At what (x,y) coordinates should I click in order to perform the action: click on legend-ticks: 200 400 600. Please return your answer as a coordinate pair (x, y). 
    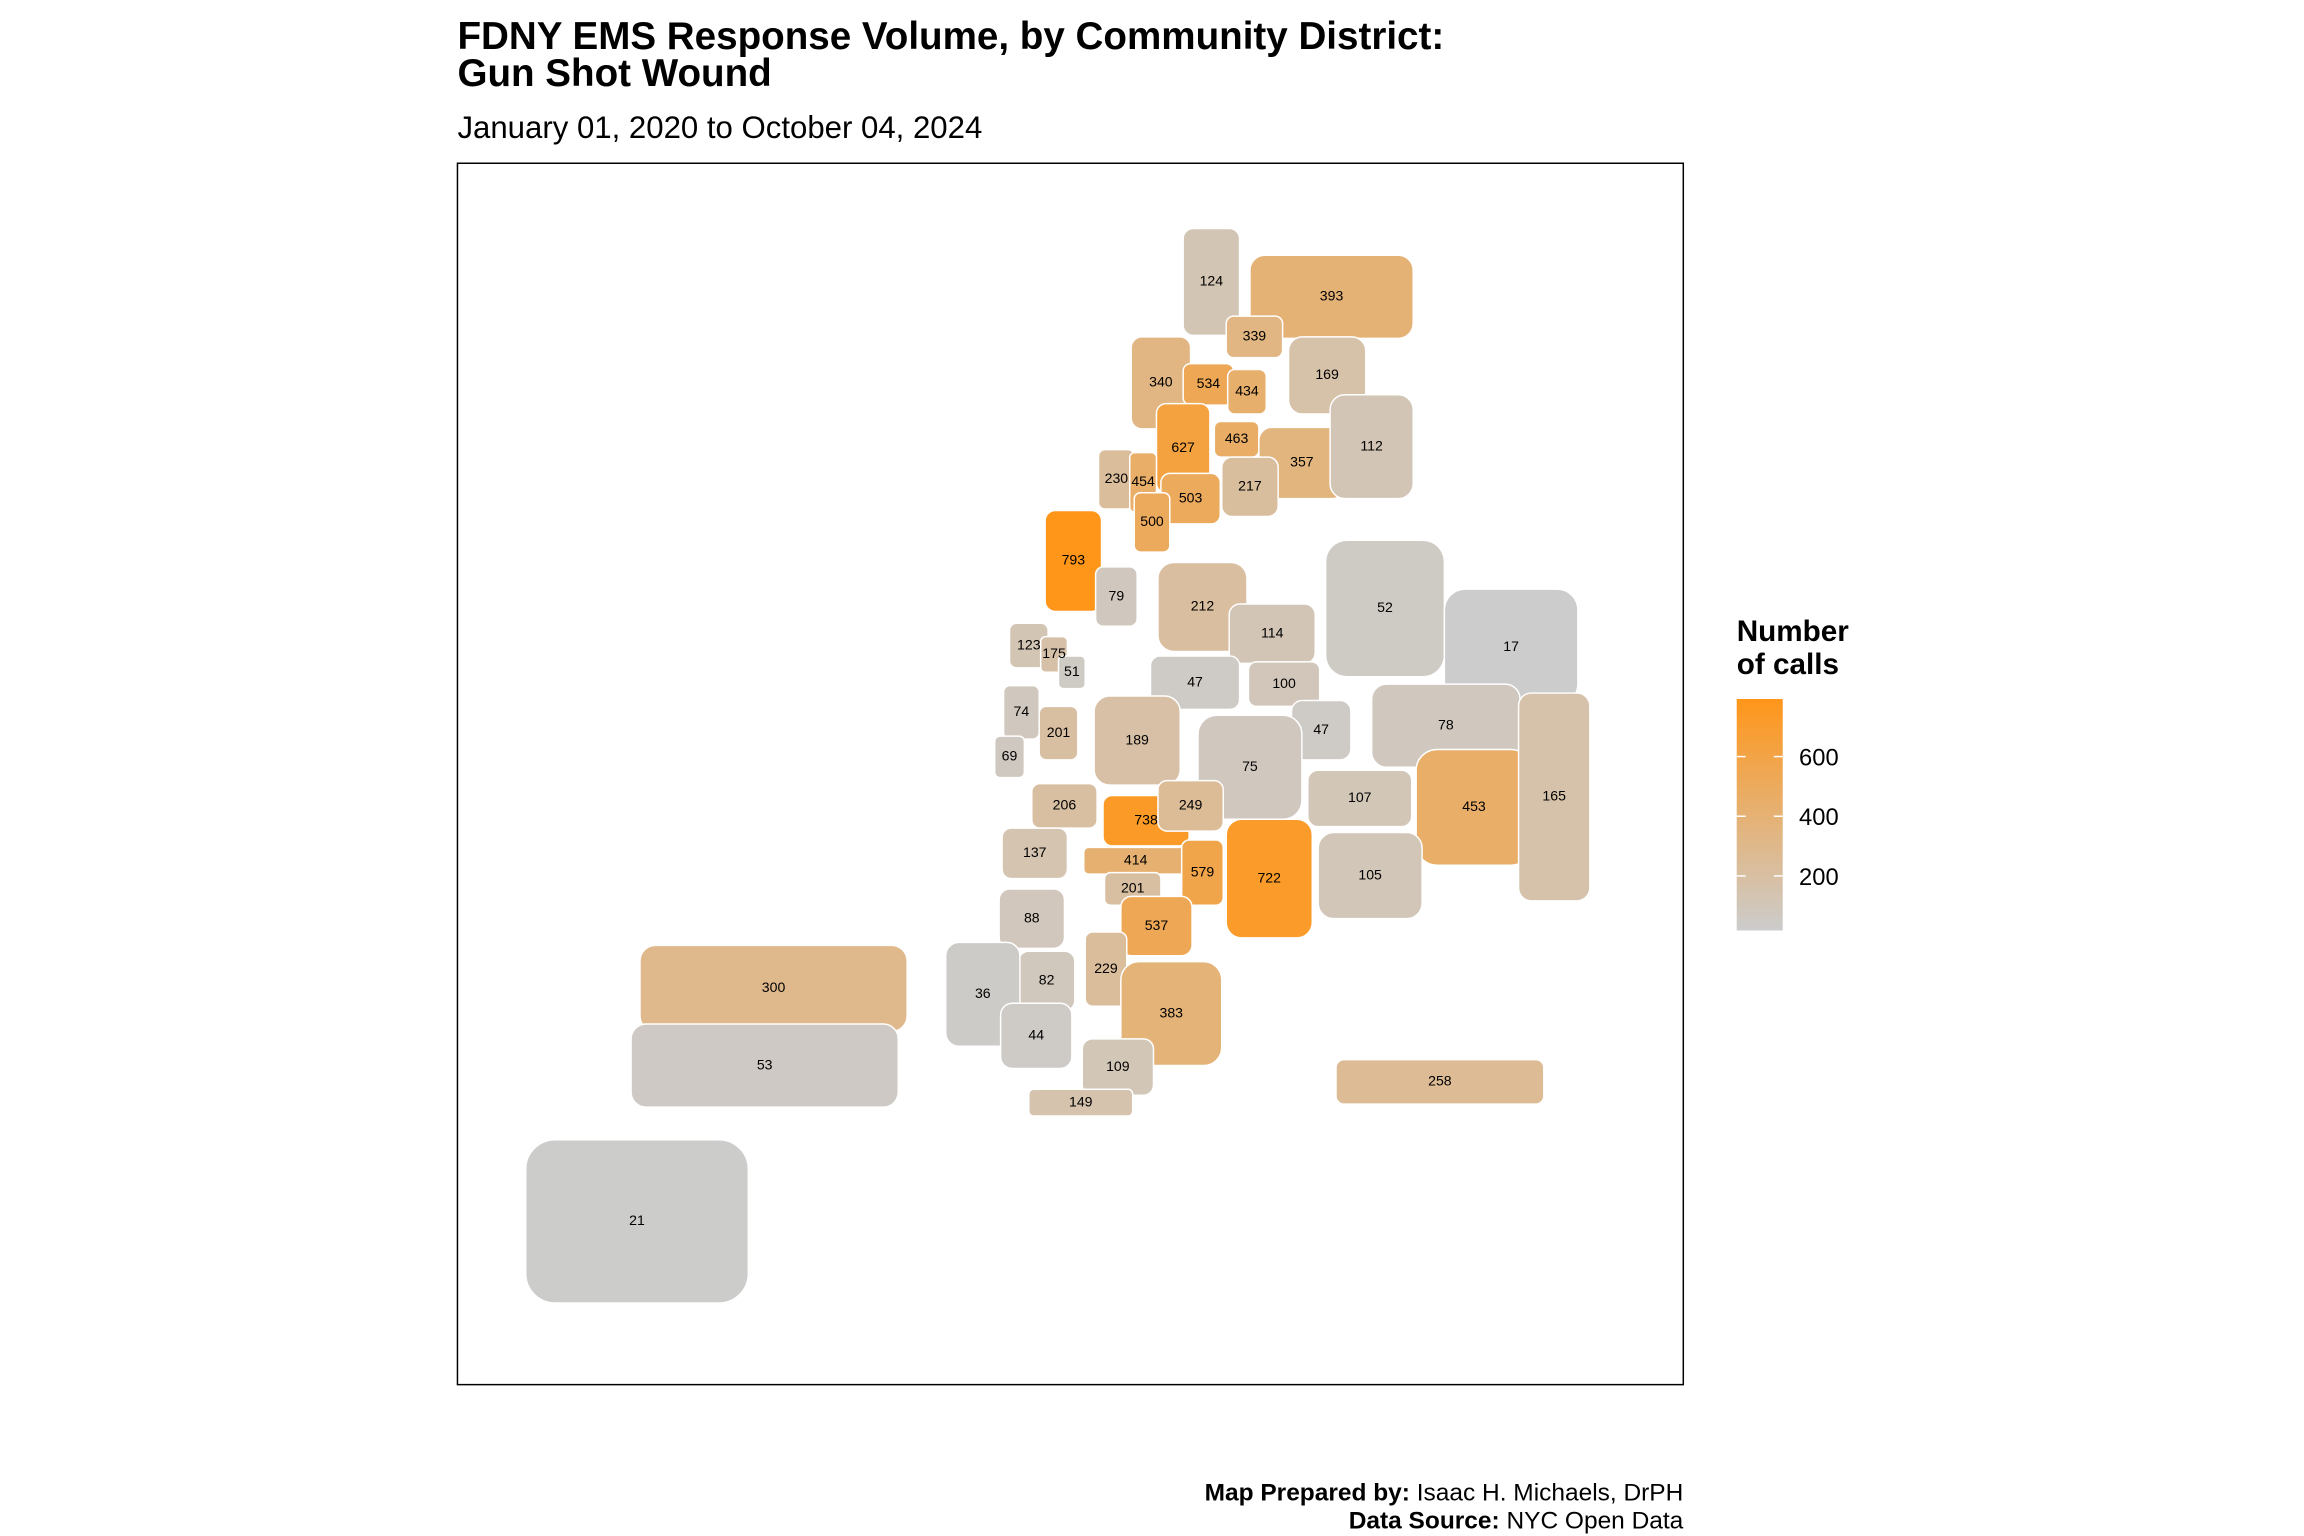
    Looking at the image, I should click on (1787, 818).